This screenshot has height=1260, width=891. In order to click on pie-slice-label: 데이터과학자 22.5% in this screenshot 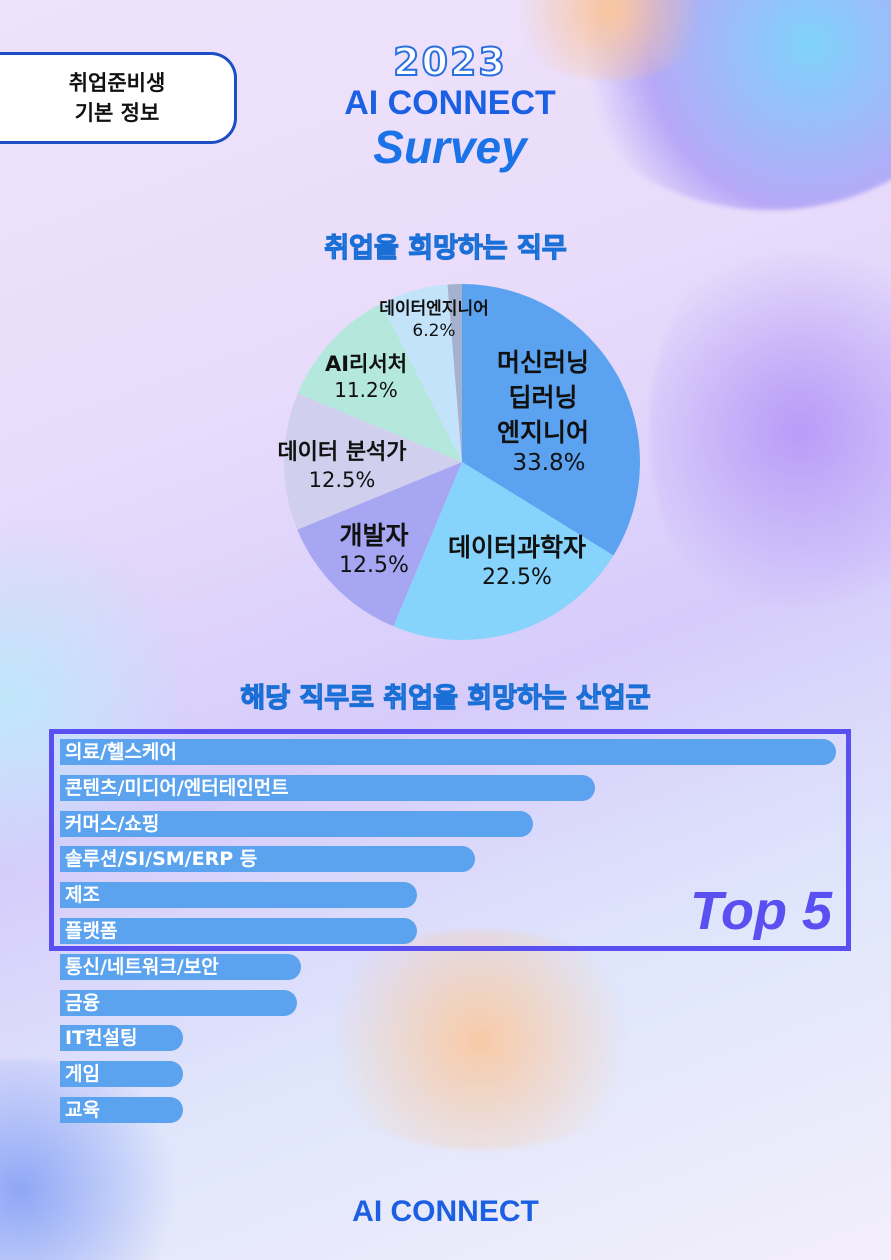, I will do `click(517, 560)`.